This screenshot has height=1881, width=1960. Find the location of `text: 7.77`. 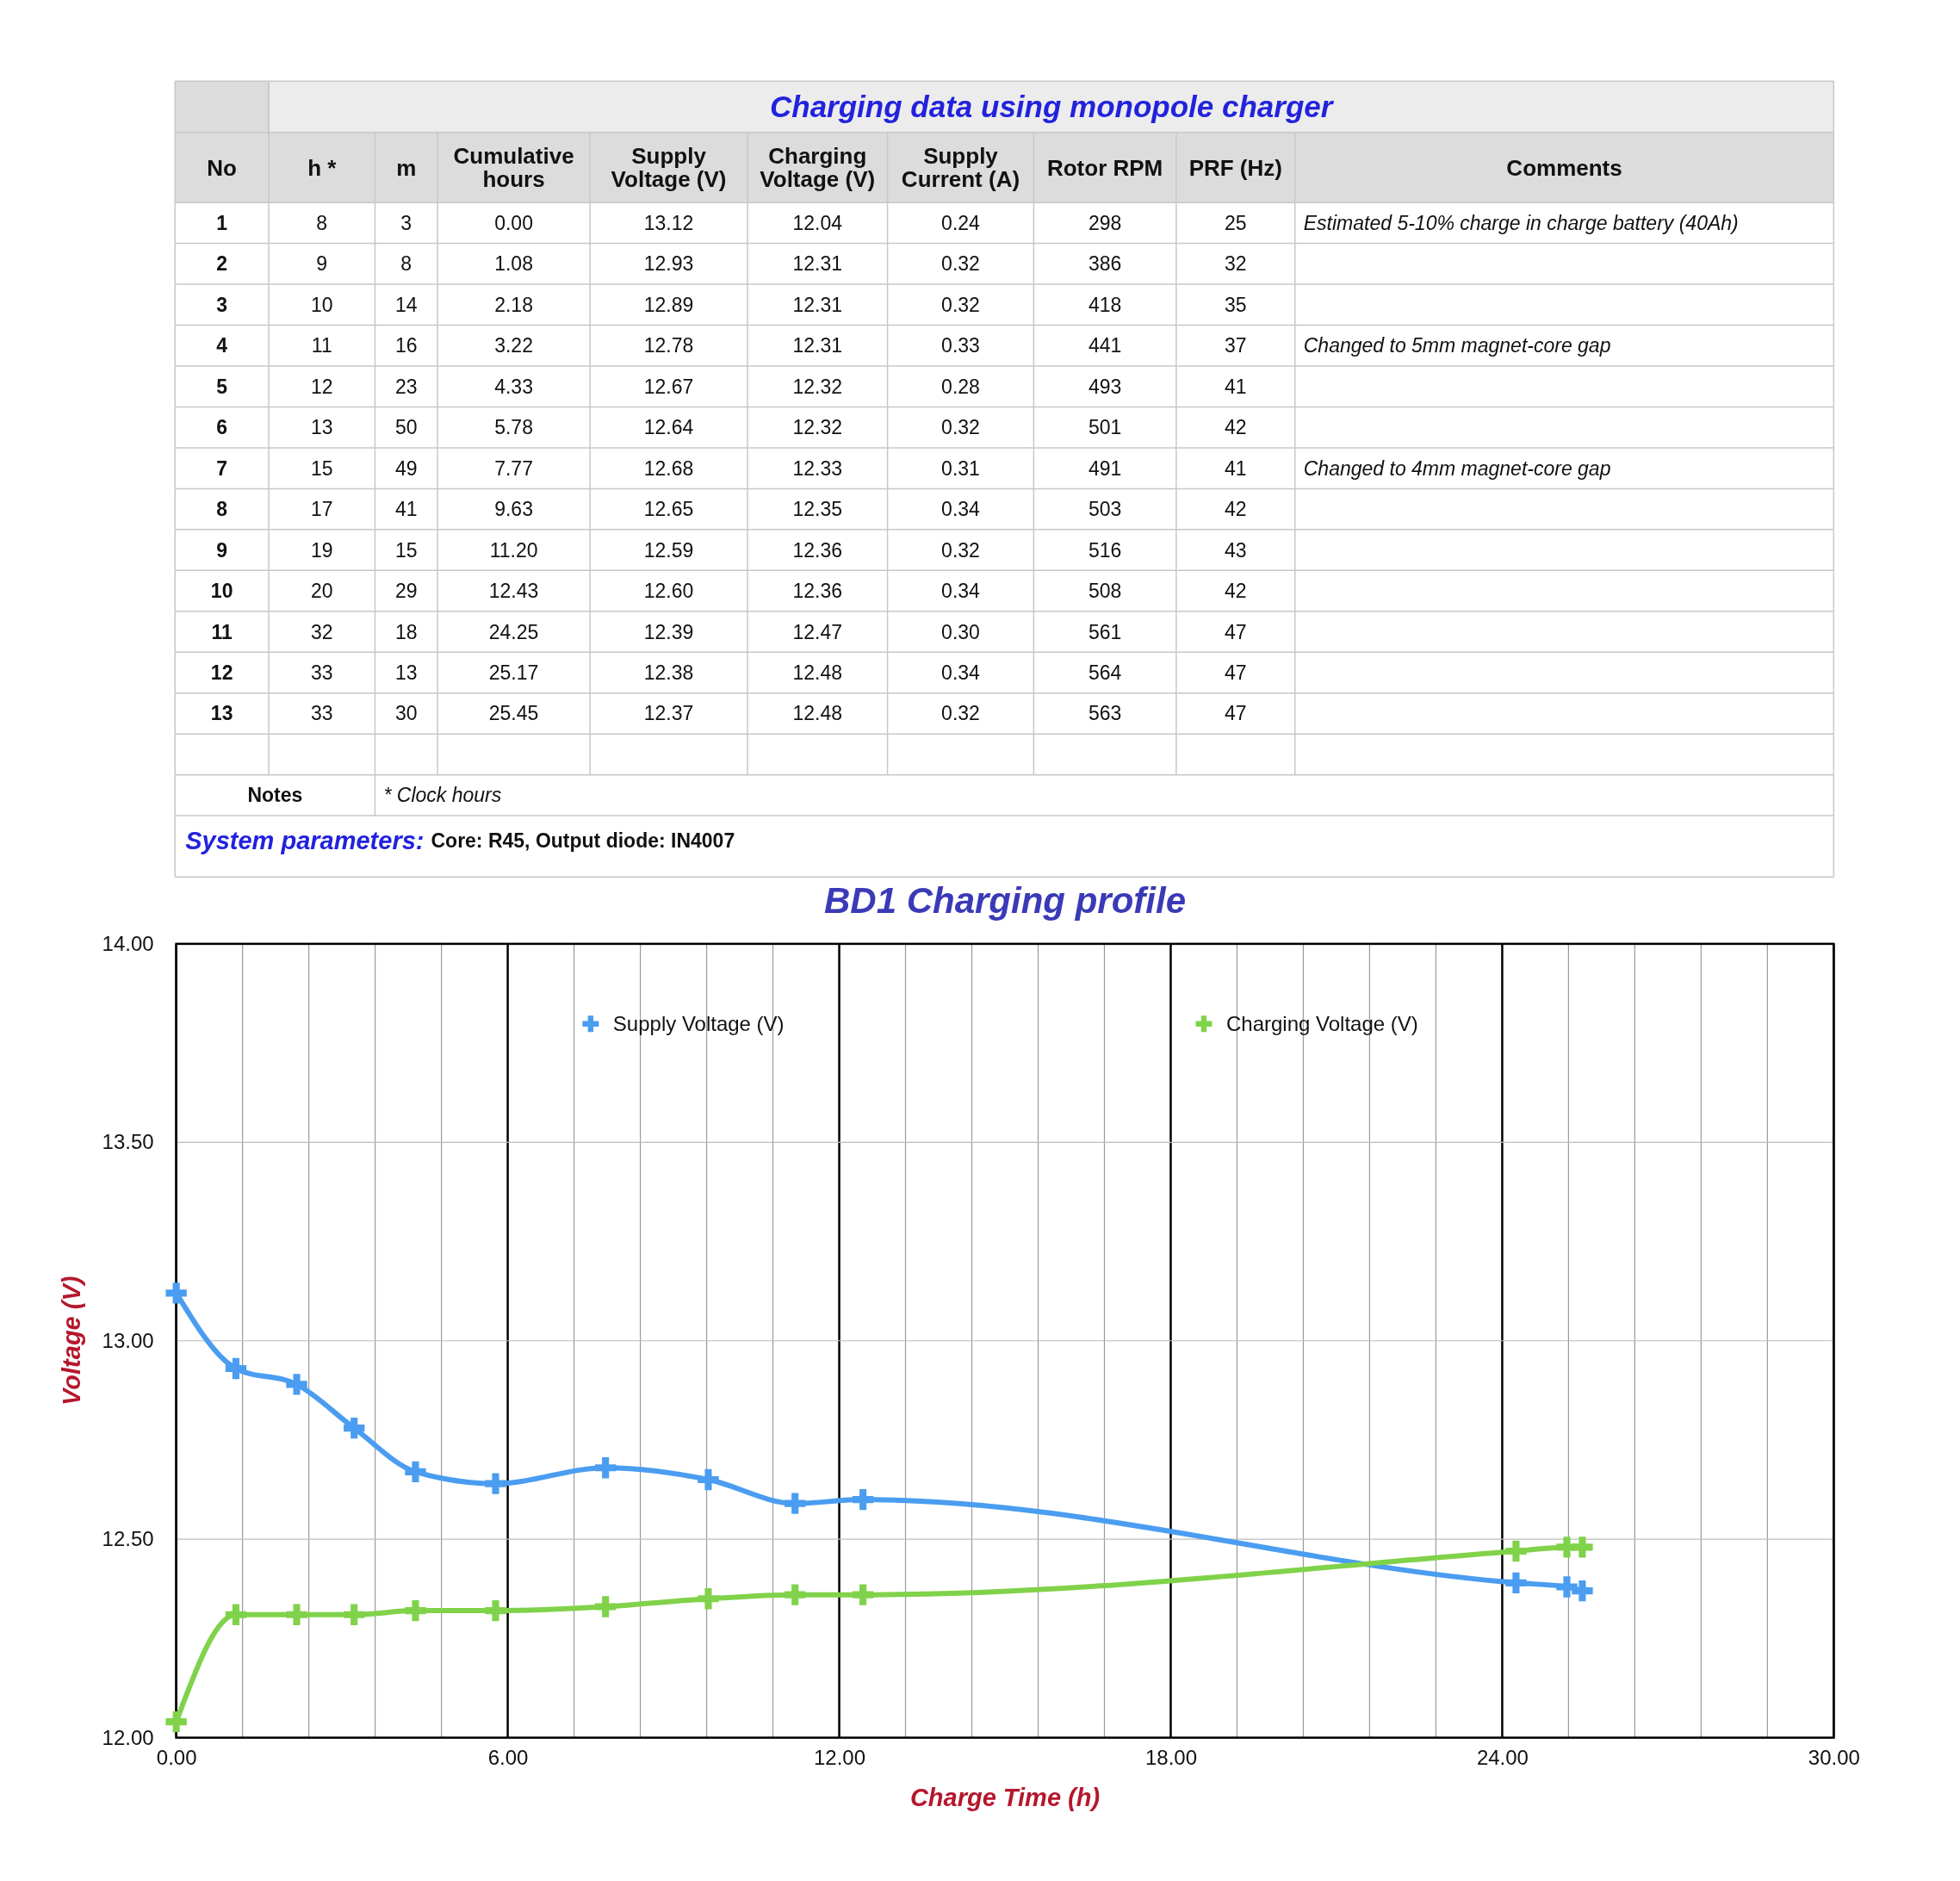

text: 7.77 is located at coordinates (513, 468).